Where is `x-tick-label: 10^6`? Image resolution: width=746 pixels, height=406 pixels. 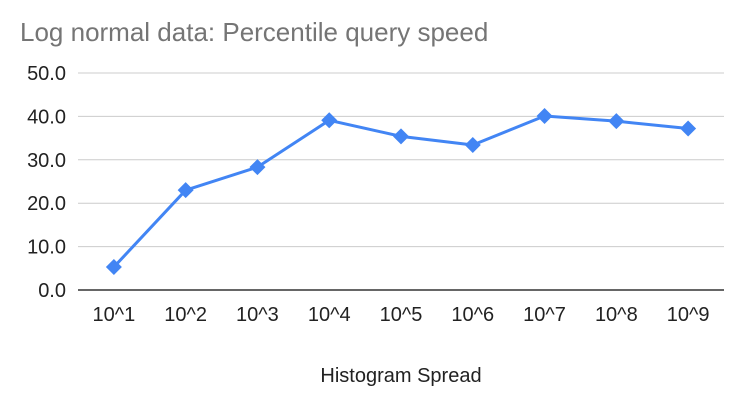 x-tick-label: 10^6 is located at coordinates (472, 315).